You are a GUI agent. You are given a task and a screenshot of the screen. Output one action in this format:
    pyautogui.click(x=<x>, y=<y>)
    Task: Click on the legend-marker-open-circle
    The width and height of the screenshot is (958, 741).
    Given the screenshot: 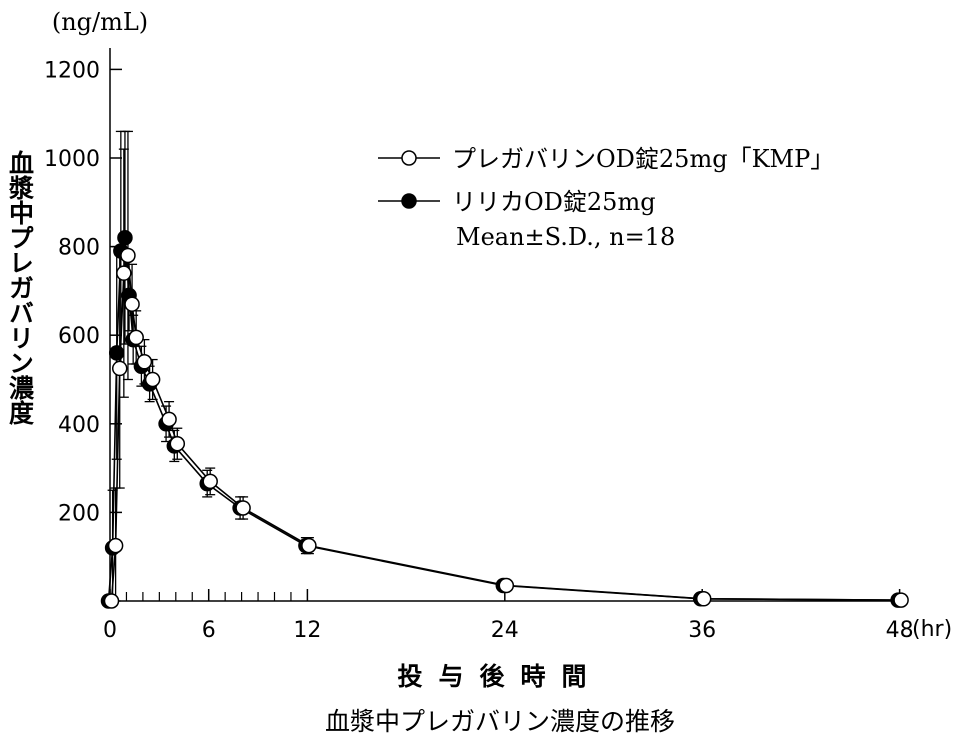 What is the action you would take?
    pyautogui.click(x=409, y=158)
    